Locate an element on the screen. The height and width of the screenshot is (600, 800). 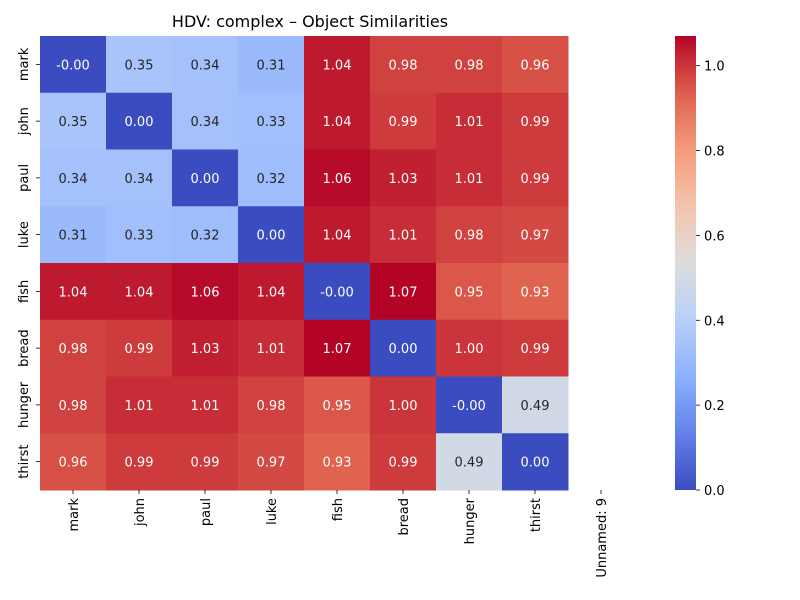
cell-value-label: 1.07 is located at coordinates (403, 292).